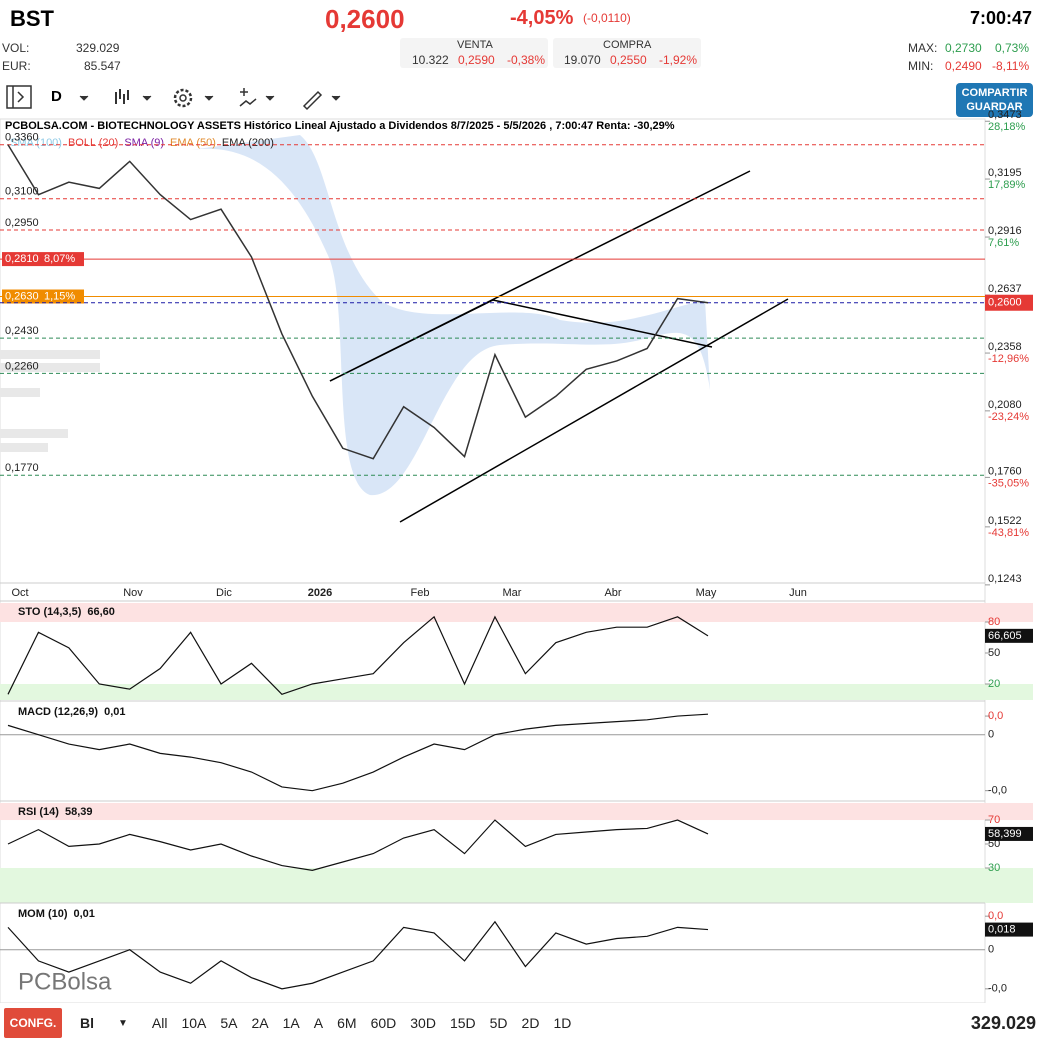  Describe the element at coordinates (312, 100) in the screenshot. I see `draw-icon` at that location.